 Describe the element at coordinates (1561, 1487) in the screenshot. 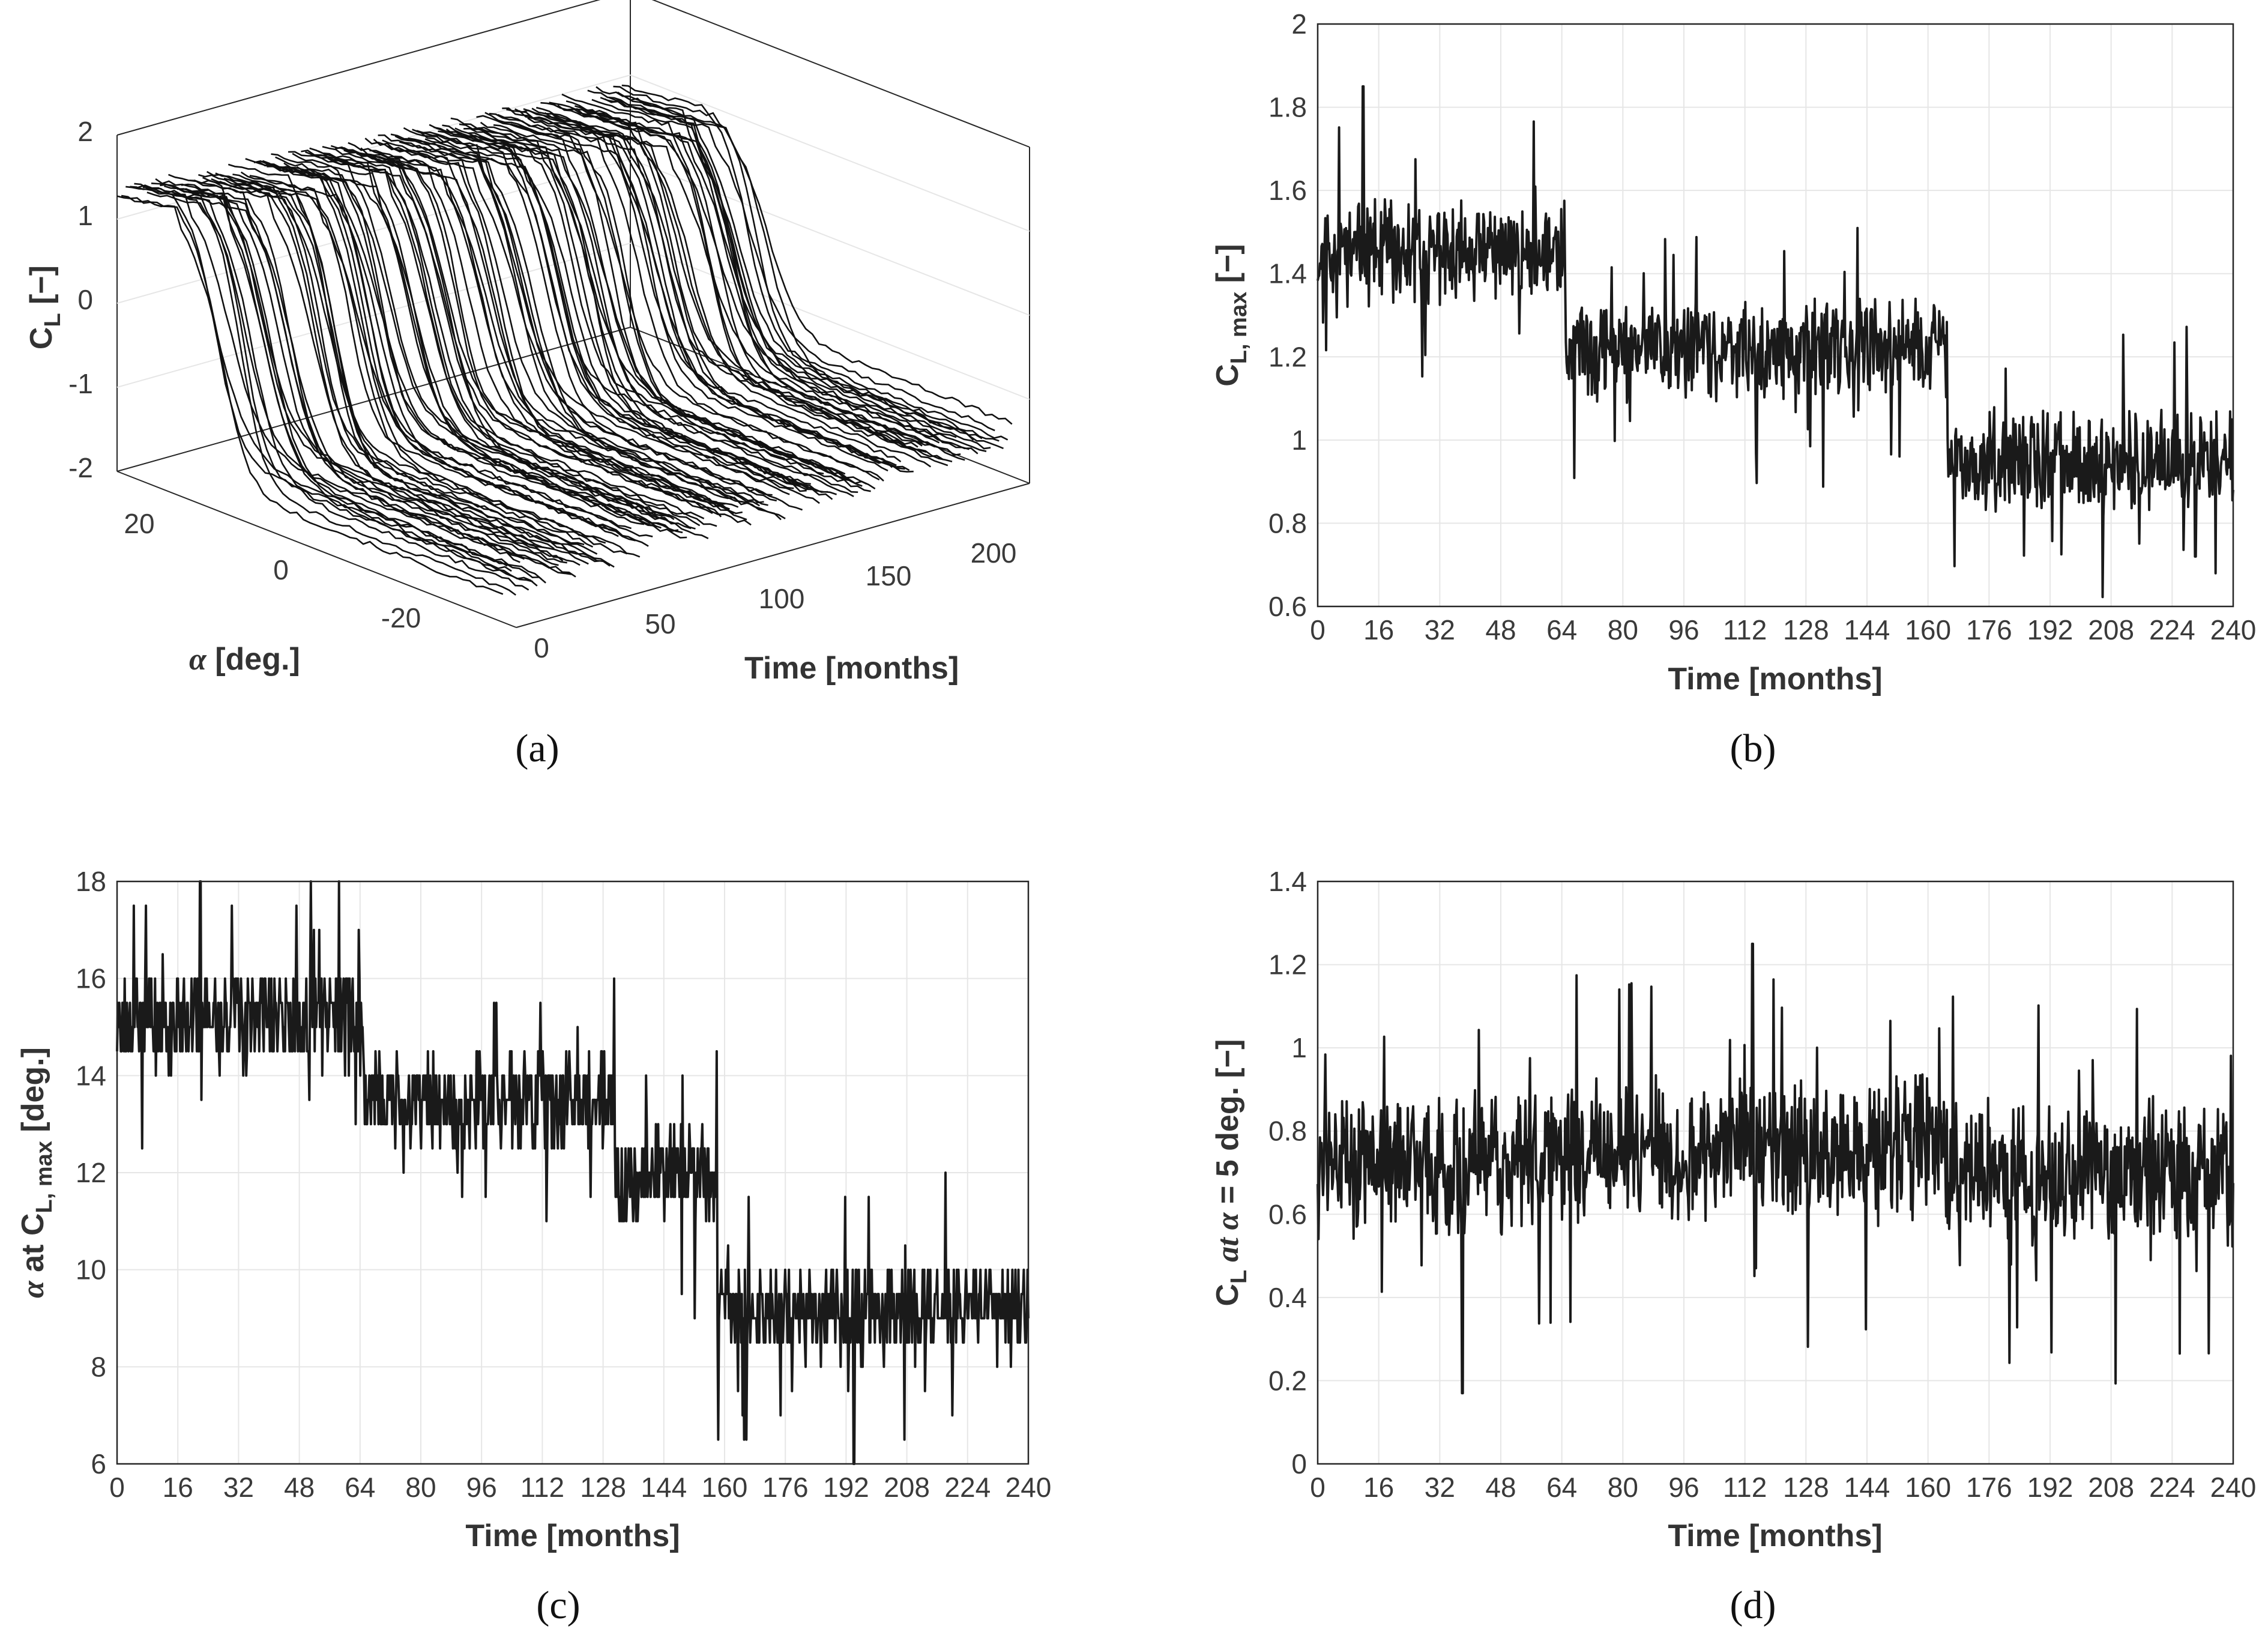

I see `x-tick-label: 64` at that location.